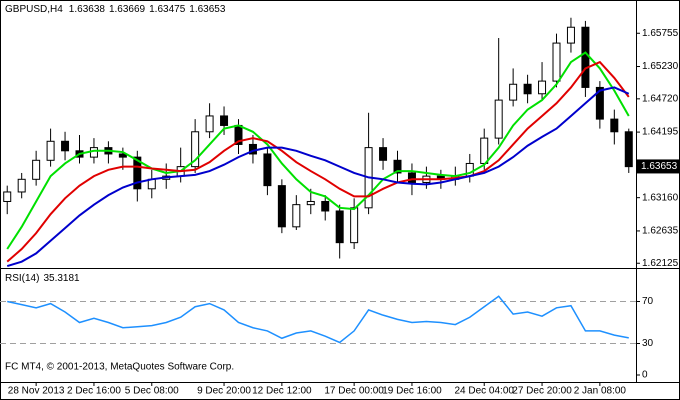 Image resolution: width=680 pixels, height=400 pixels. I want to click on header-value: 1.63653, so click(207, 9).